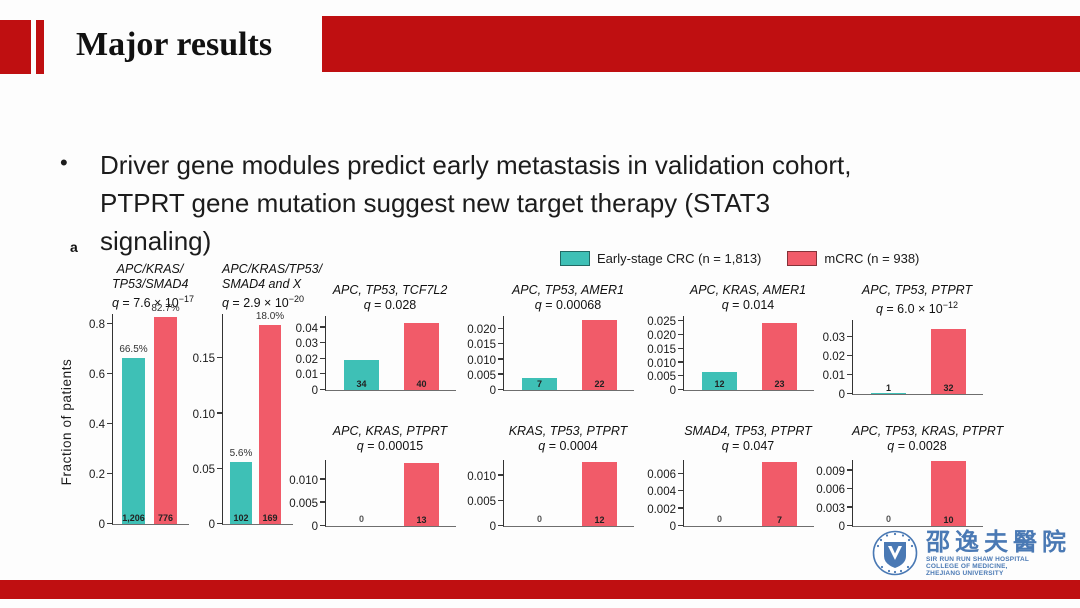 Image resolution: width=1080 pixels, height=608 pixels. Describe the element at coordinates (730, 356) in the screenshot. I see `chart-plot-area: 0 0.005 0.010 0.015 0.020 0.025 12 23` at that location.